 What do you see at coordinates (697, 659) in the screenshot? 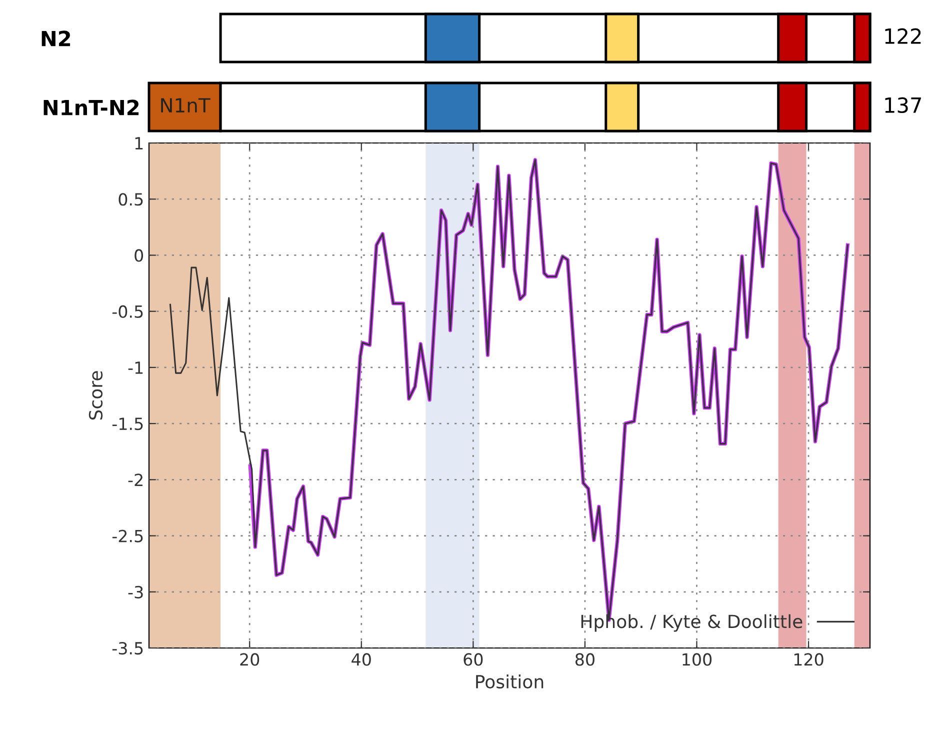
I see `x-tick-label: 100` at bounding box center [697, 659].